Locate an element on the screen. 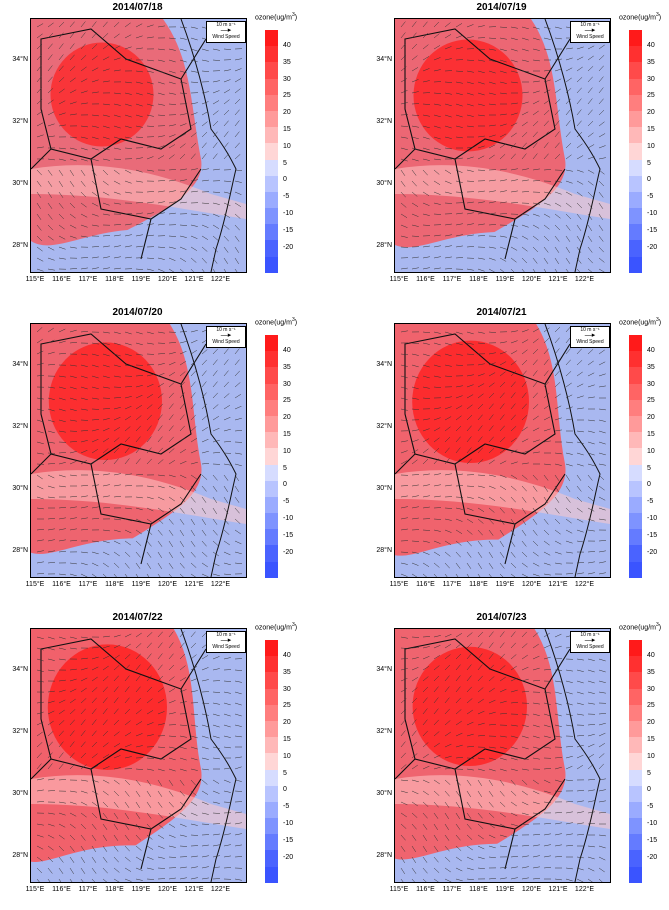 The height and width of the screenshot is (910, 669). ozone-core-region is located at coordinates (470, 402).